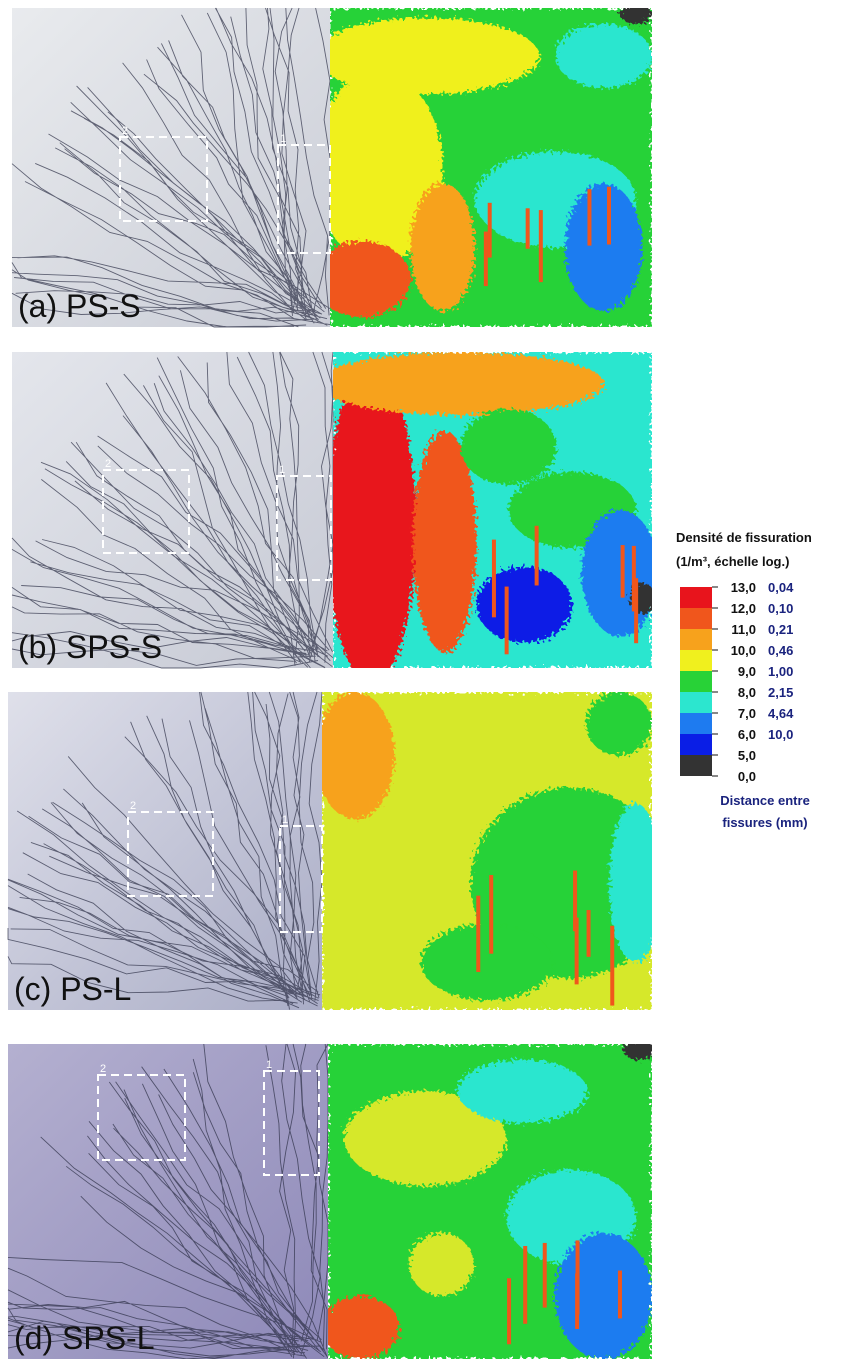 The image size is (846, 1359). Describe the element at coordinates (781, 587) in the screenshot. I see `legend-distance: 0,04` at that location.